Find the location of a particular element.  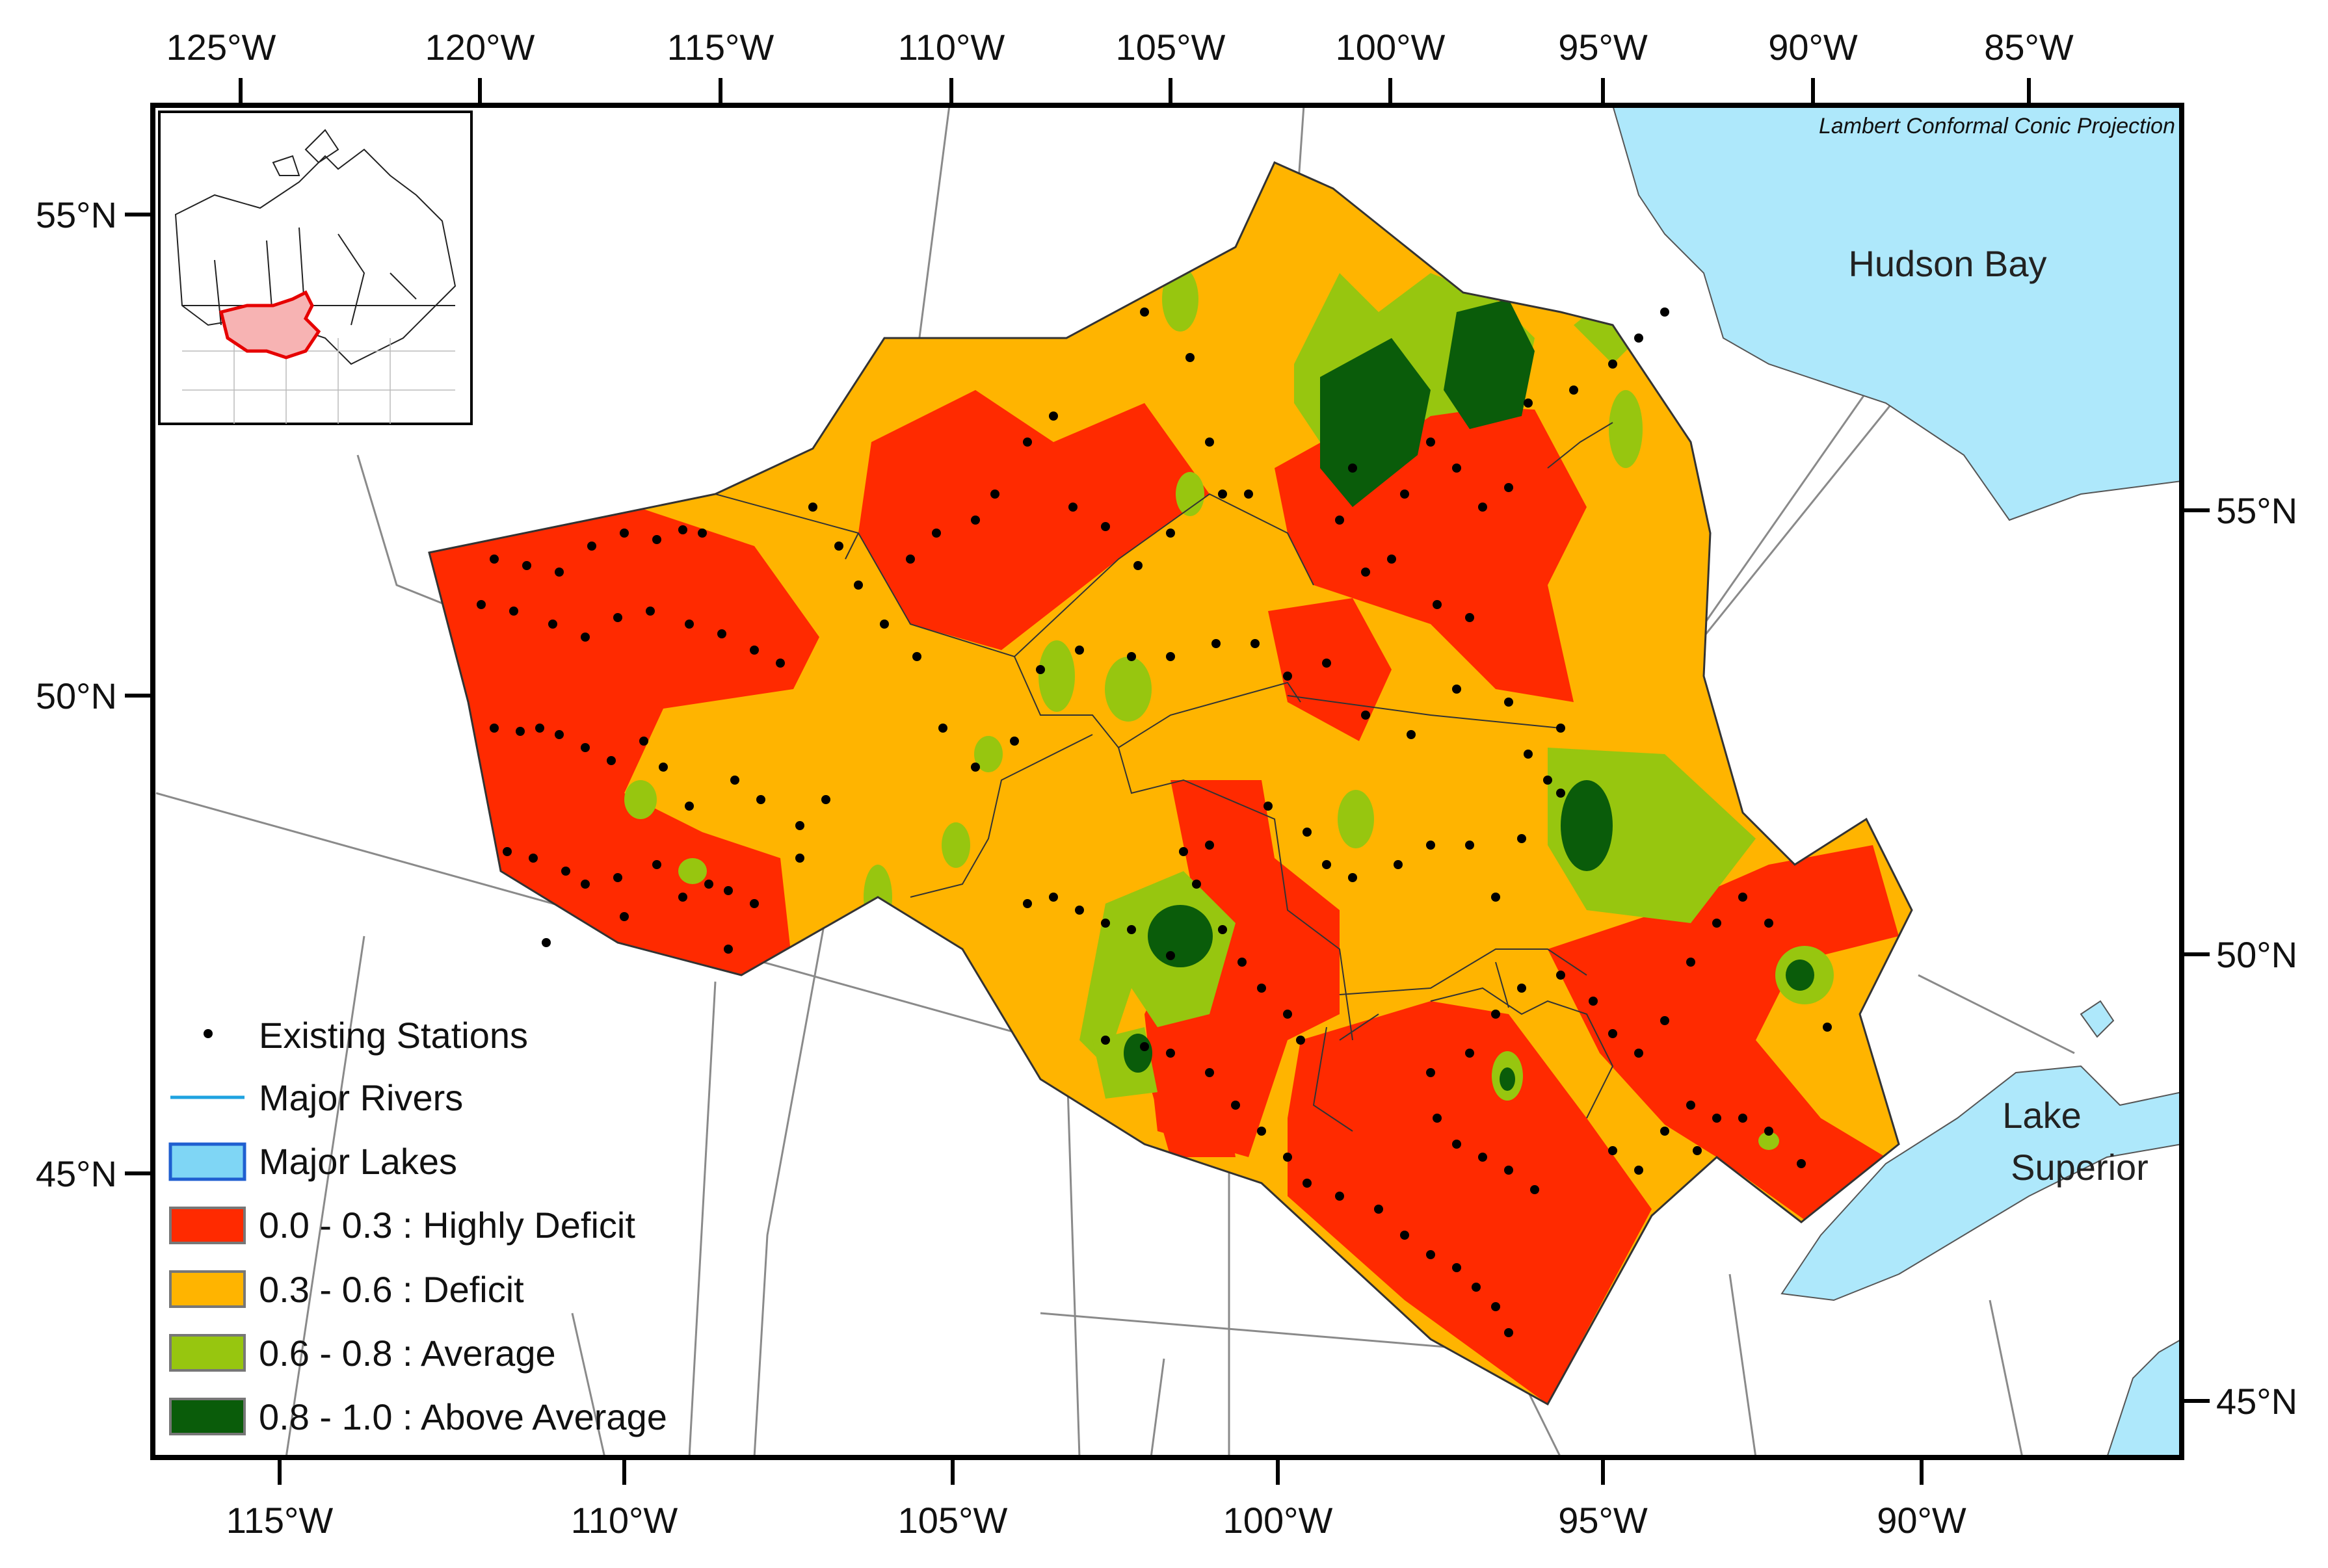

top-tick-label: 95°W is located at coordinates (1603, 47).